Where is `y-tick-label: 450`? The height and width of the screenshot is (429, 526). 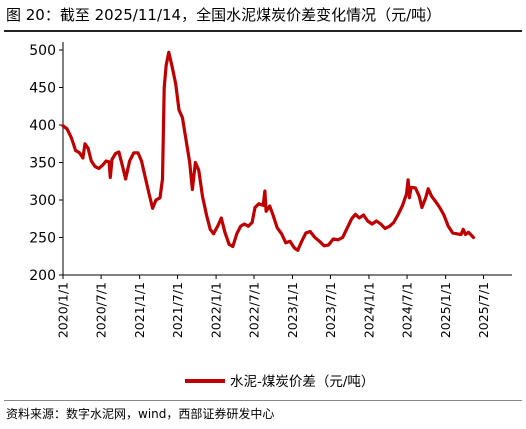 y-tick-label: 450 is located at coordinates (42, 89).